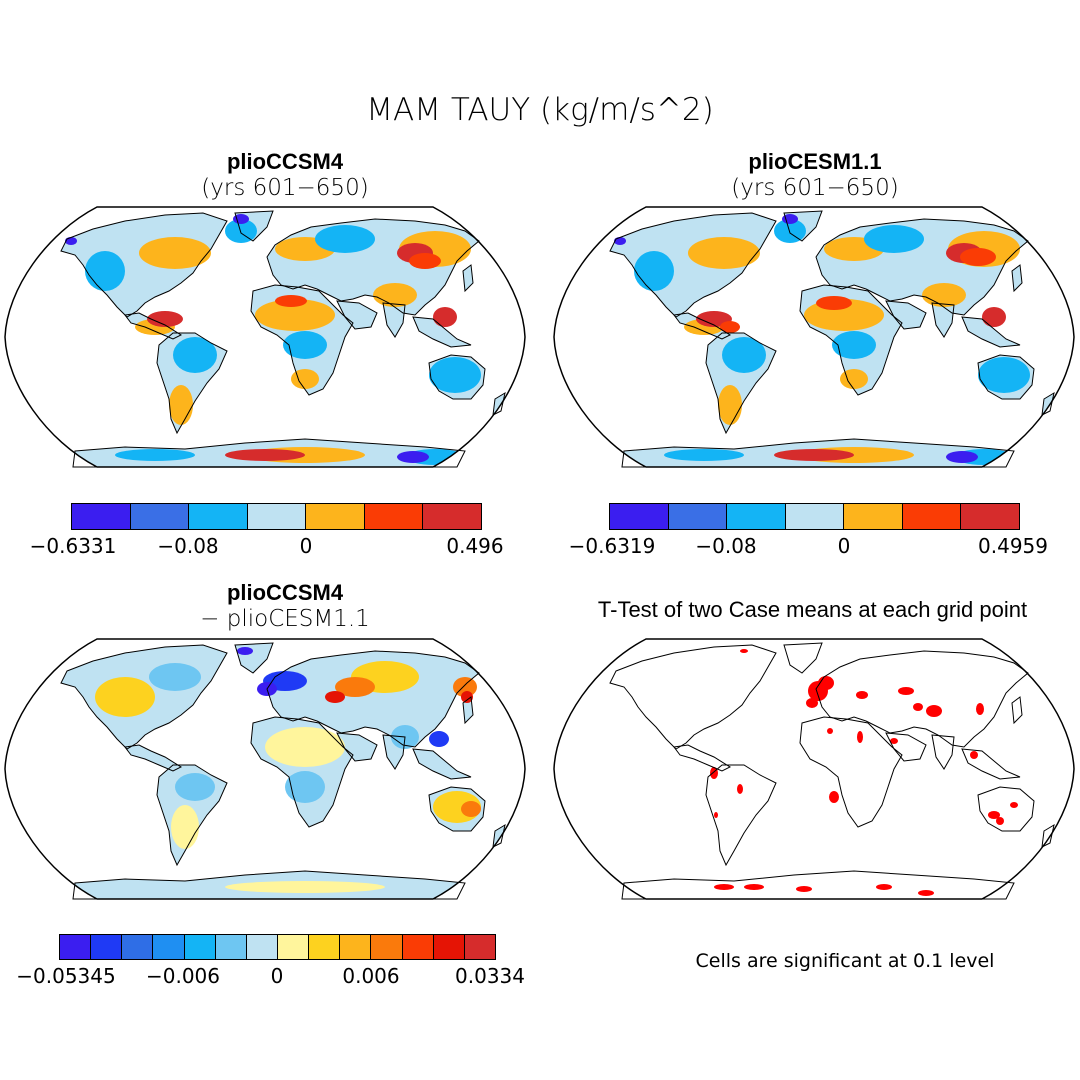  What do you see at coordinates (815, 161) in the screenshot?
I see `panel-title-top-right: plioCESM1.1` at bounding box center [815, 161].